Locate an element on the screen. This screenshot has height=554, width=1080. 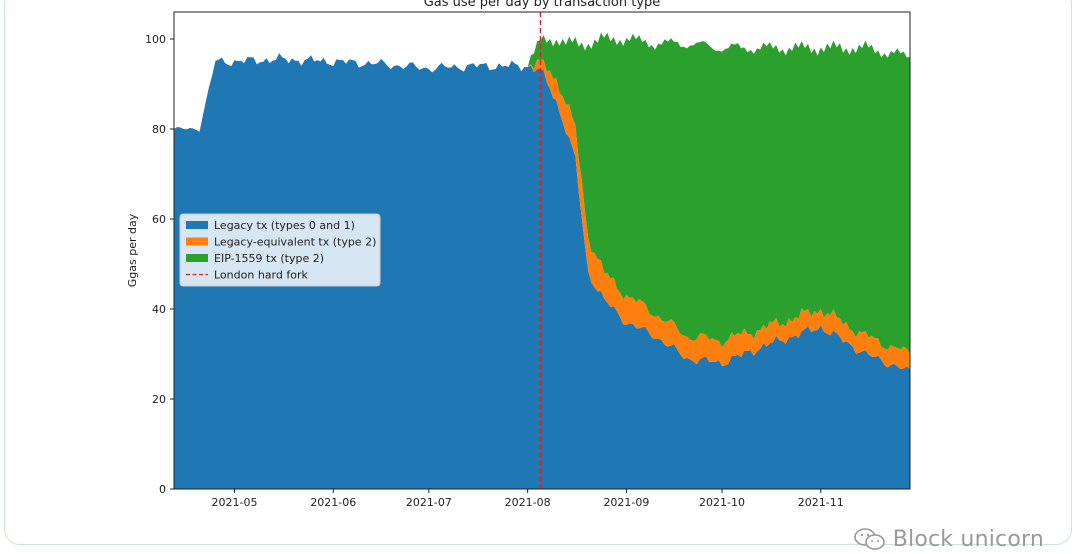
legend-label: EIP-1559 tx (type 2) is located at coordinates (269, 258).